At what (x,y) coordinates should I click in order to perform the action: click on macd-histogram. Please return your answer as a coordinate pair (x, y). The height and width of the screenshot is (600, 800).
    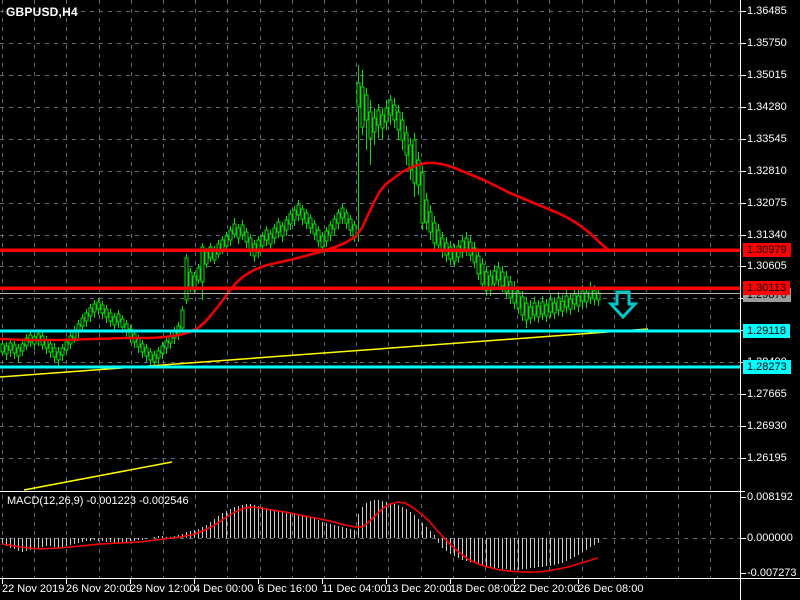
    Looking at the image, I should click on (300, 535).